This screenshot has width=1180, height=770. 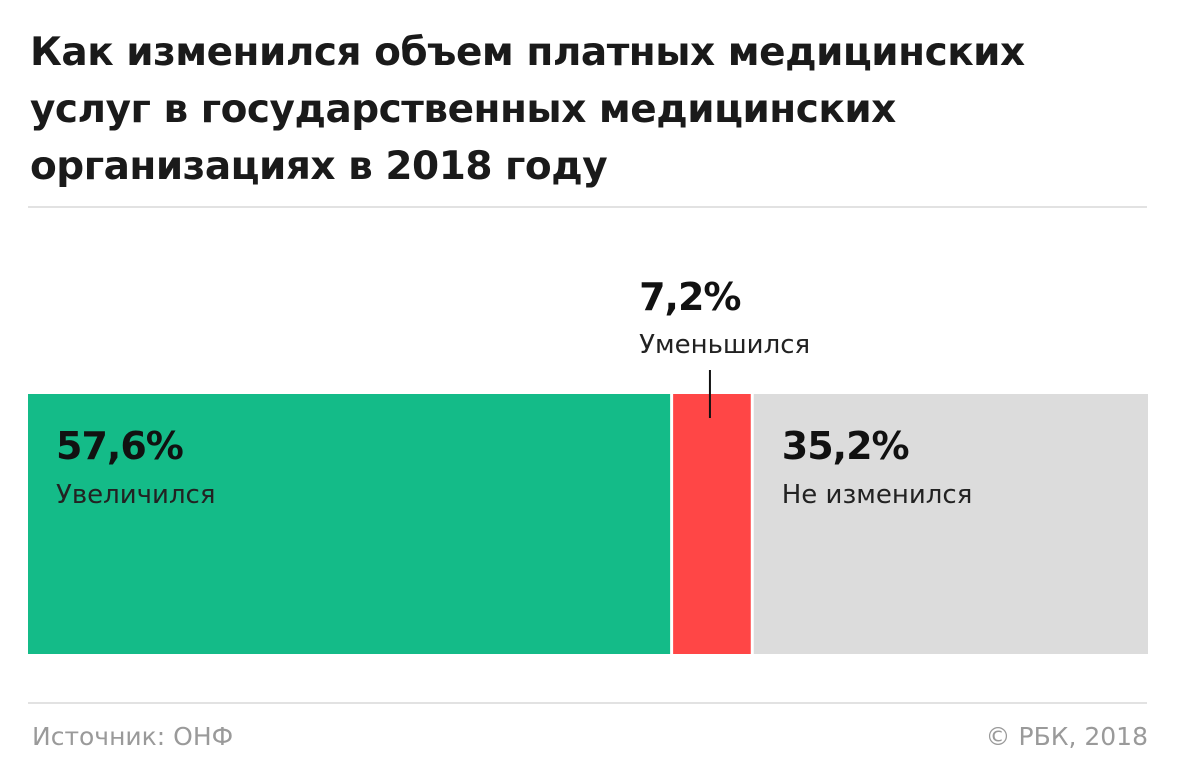 I want to click on segment-2-bar, so click(x=712, y=524).